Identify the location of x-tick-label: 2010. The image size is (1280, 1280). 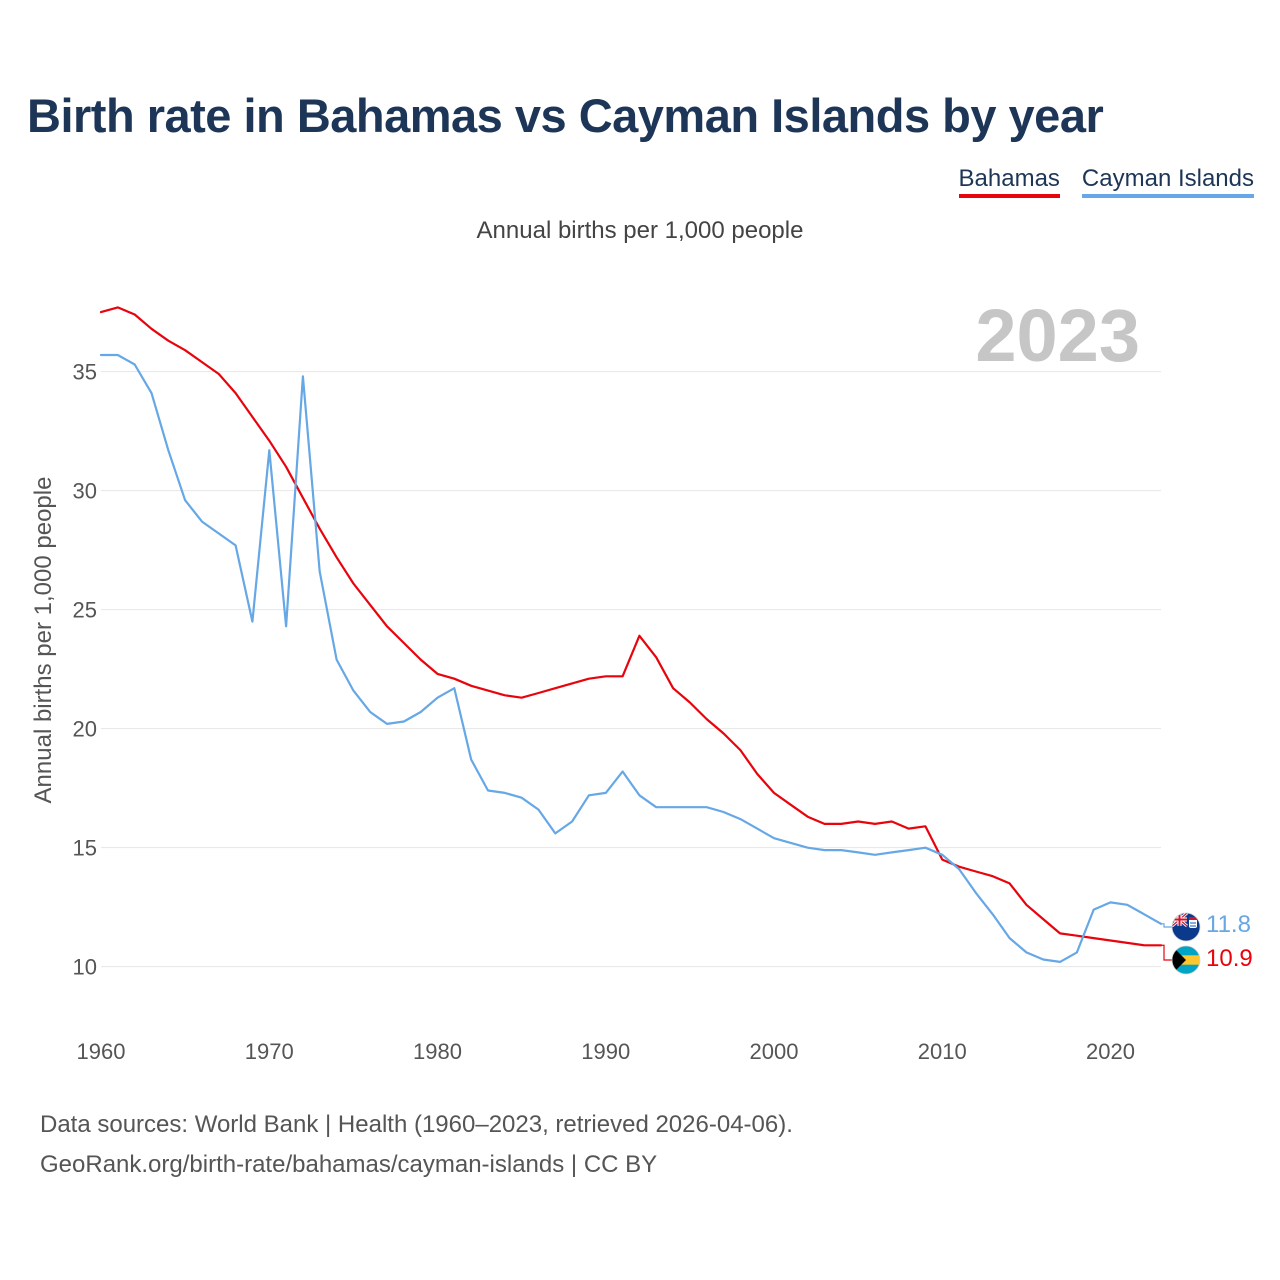
(942, 1051).